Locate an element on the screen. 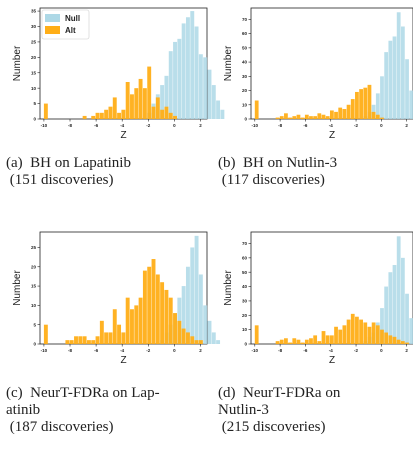 The width and height of the screenshot is (413, 451). y-tick-label: 20 is located at coordinates (34, 57).